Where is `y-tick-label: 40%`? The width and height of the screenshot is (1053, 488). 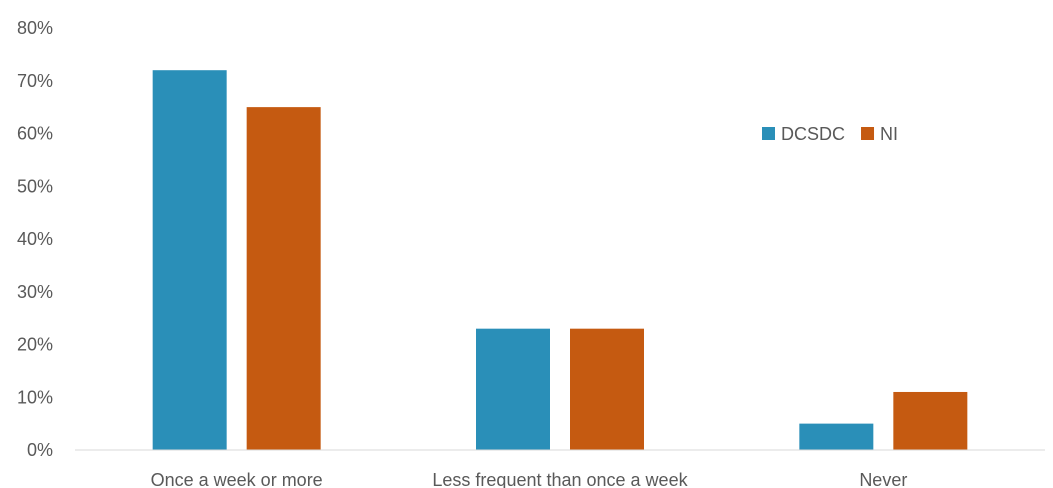
y-tick-label: 40% is located at coordinates (35, 239).